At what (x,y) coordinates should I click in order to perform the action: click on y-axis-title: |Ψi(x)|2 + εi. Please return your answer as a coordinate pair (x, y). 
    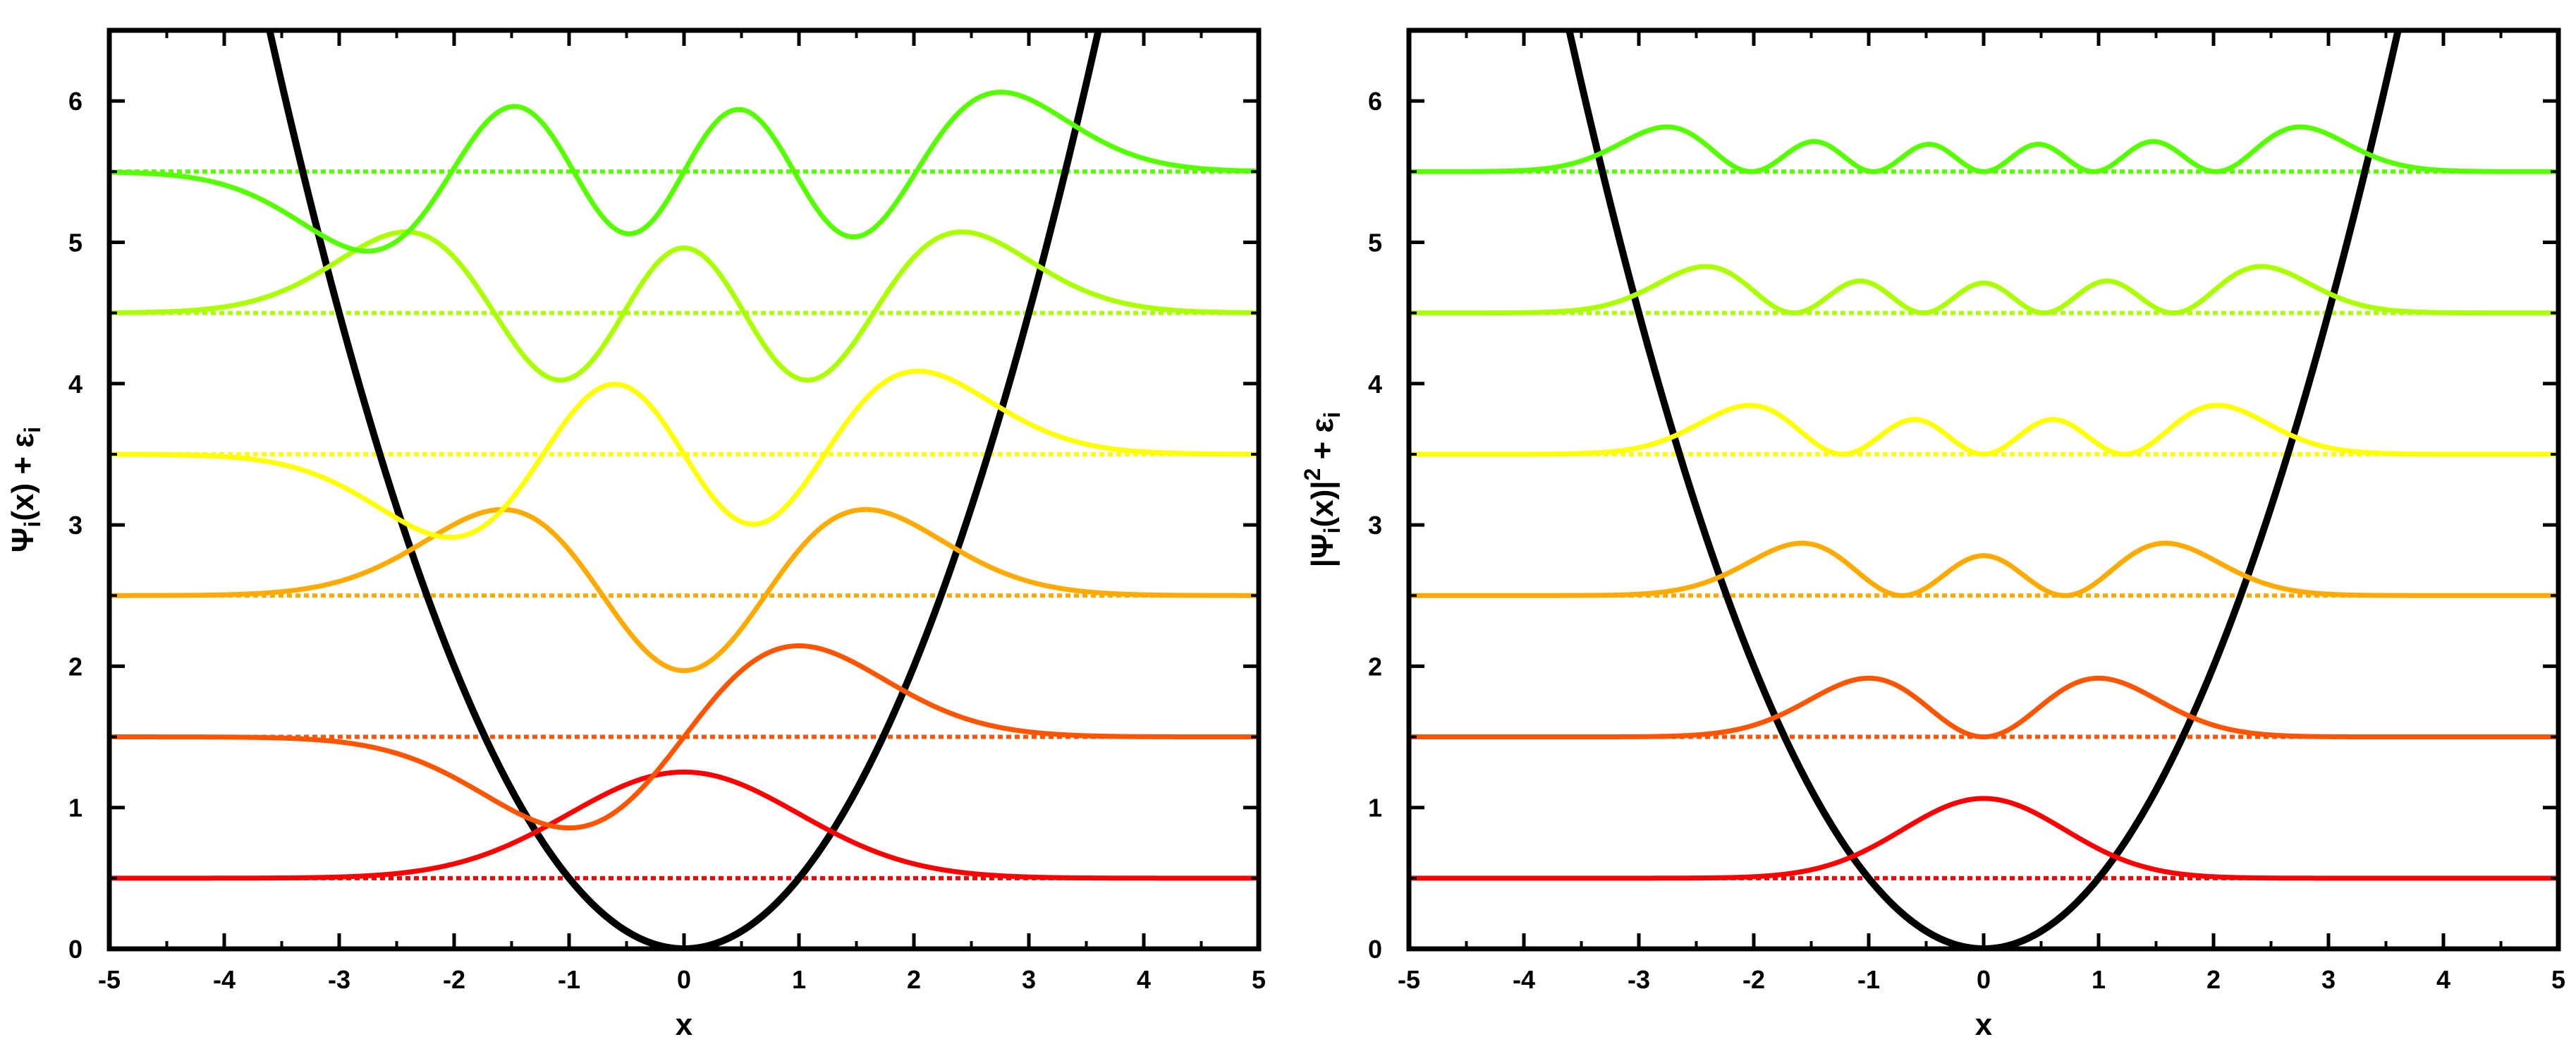
    Looking at the image, I should click on (1323, 490).